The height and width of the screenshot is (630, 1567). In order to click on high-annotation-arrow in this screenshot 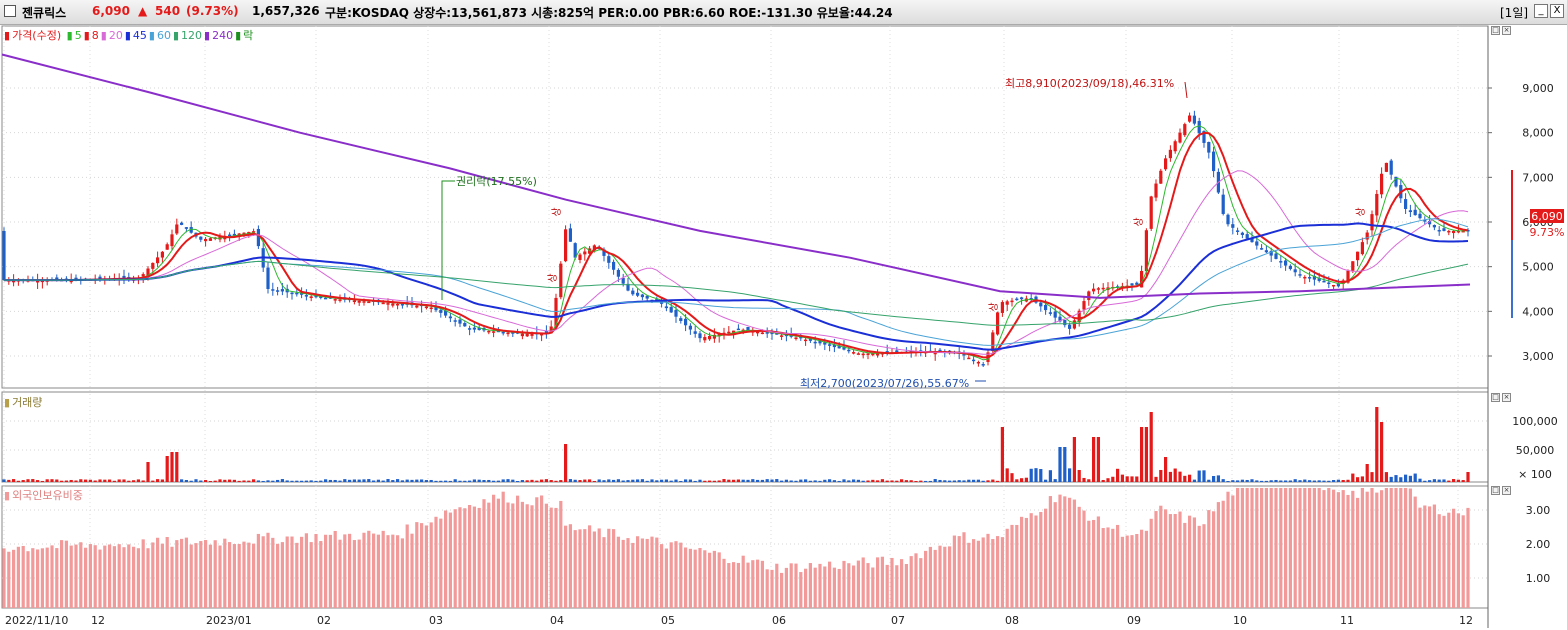, I will do `click(1186, 90)`.